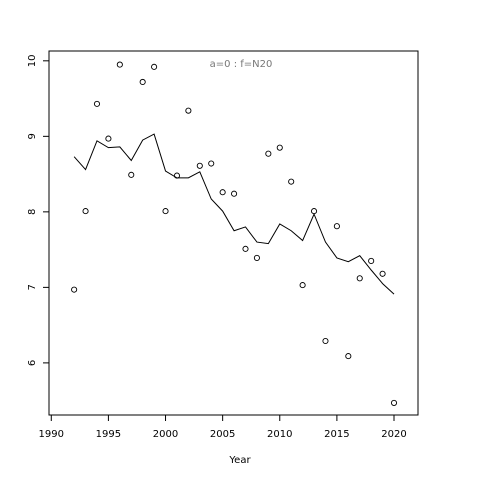 The height and width of the screenshot is (480, 480). What do you see at coordinates (279, 434) in the screenshot?
I see `x-tick-label: 2010` at bounding box center [279, 434].